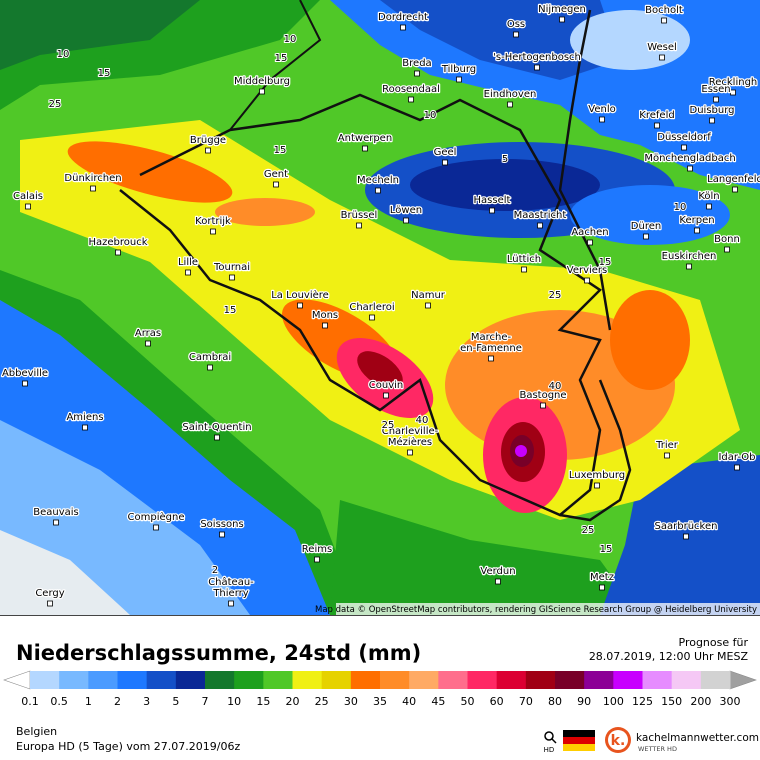 Image resolution: width=760 pixels, height=760 pixels. I want to click on legend-tick-label: 10, so click(234, 701).